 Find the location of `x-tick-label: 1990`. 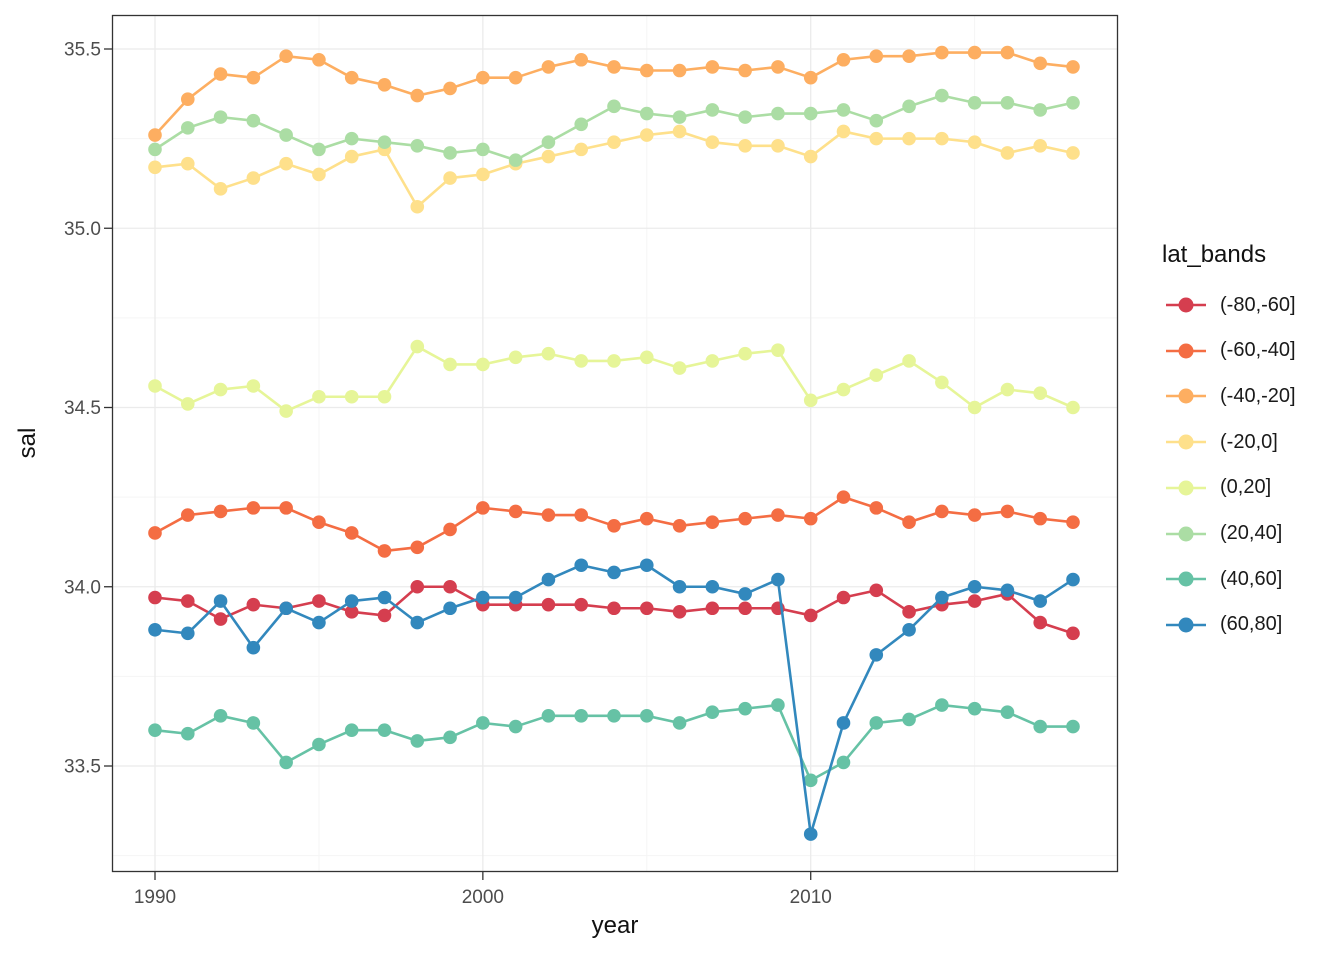

x-tick-label: 1990 is located at coordinates (155, 897).